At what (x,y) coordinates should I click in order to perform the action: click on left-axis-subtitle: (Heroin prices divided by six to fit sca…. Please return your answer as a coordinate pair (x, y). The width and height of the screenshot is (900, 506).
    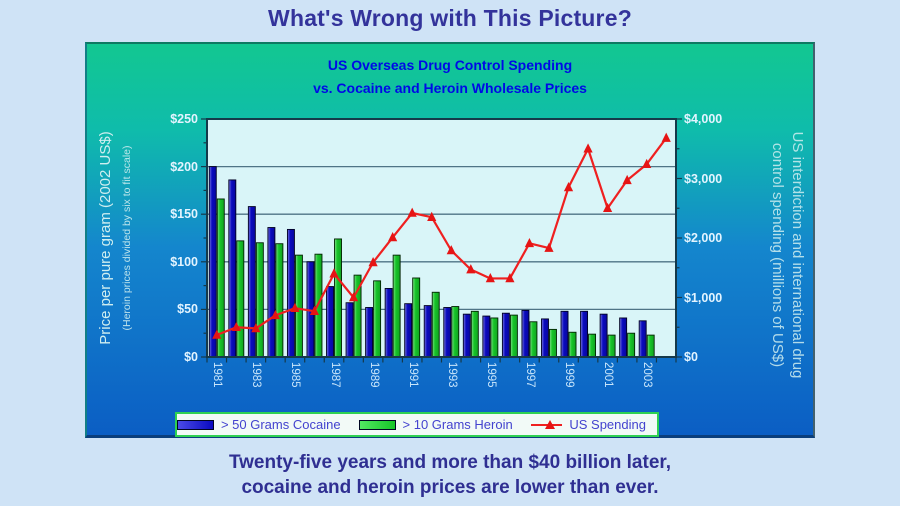
    Looking at the image, I should click on (127, 238).